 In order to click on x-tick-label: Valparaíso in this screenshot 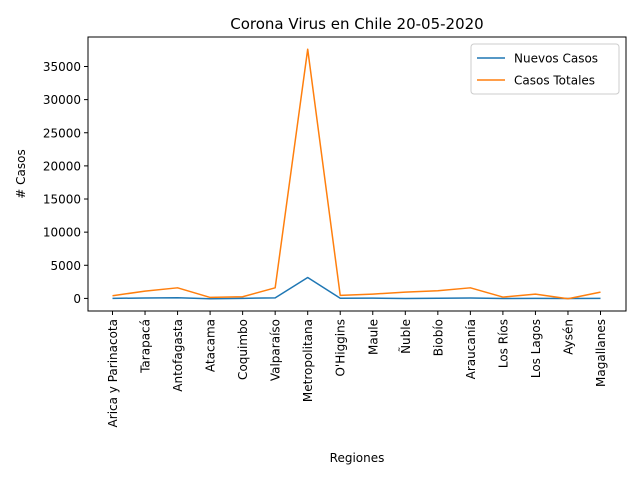, I will do `click(276, 350)`.